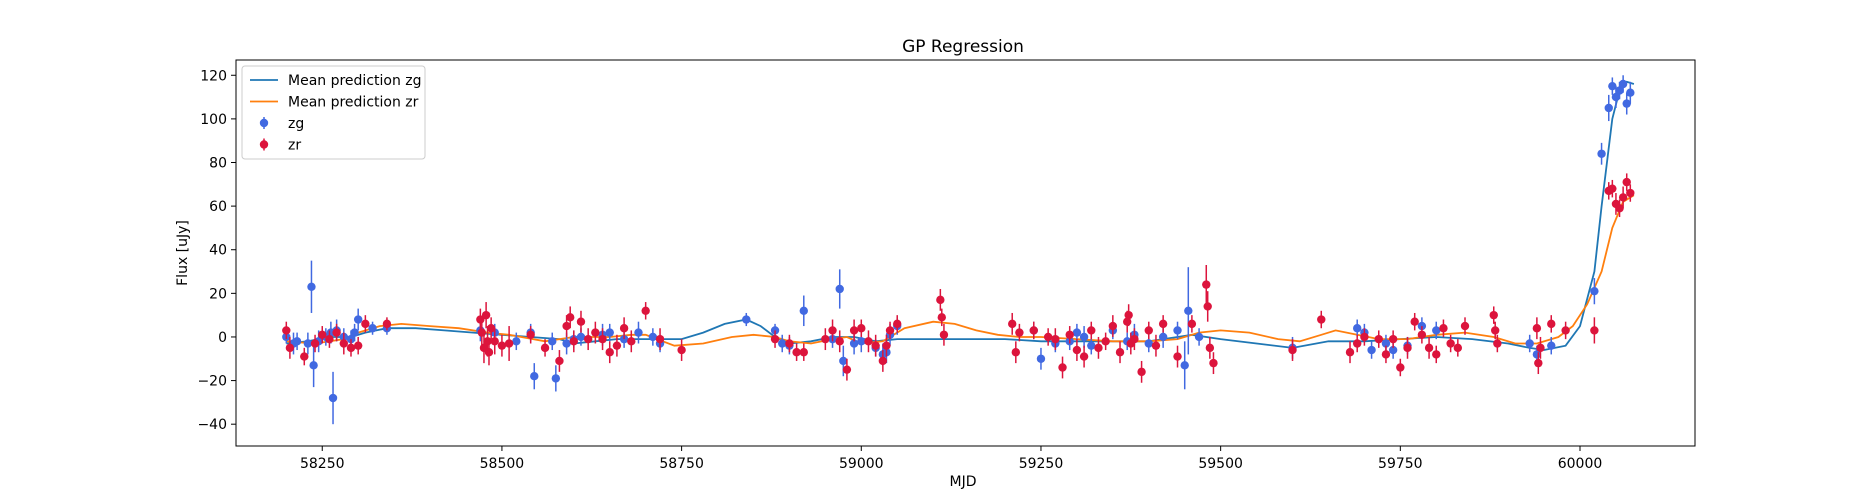 Image resolution: width=1875 pixels, height=500 pixels. What do you see at coordinates (1580, 464) in the screenshot?
I see `x-tick-label: 60000` at bounding box center [1580, 464].